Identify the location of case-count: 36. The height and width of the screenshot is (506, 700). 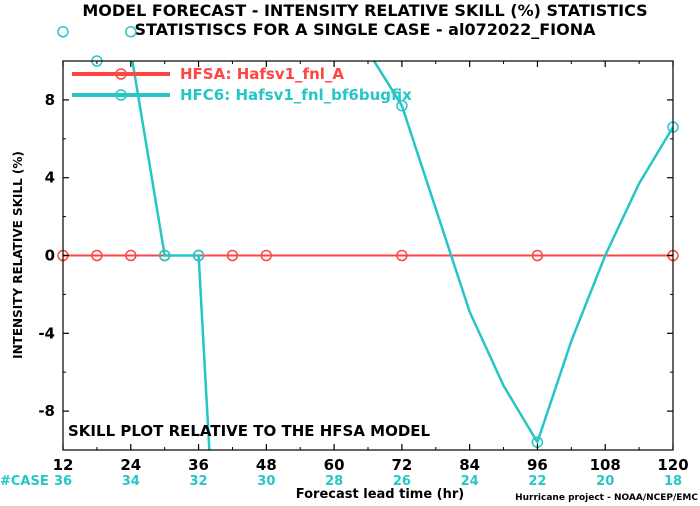
(63, 481).